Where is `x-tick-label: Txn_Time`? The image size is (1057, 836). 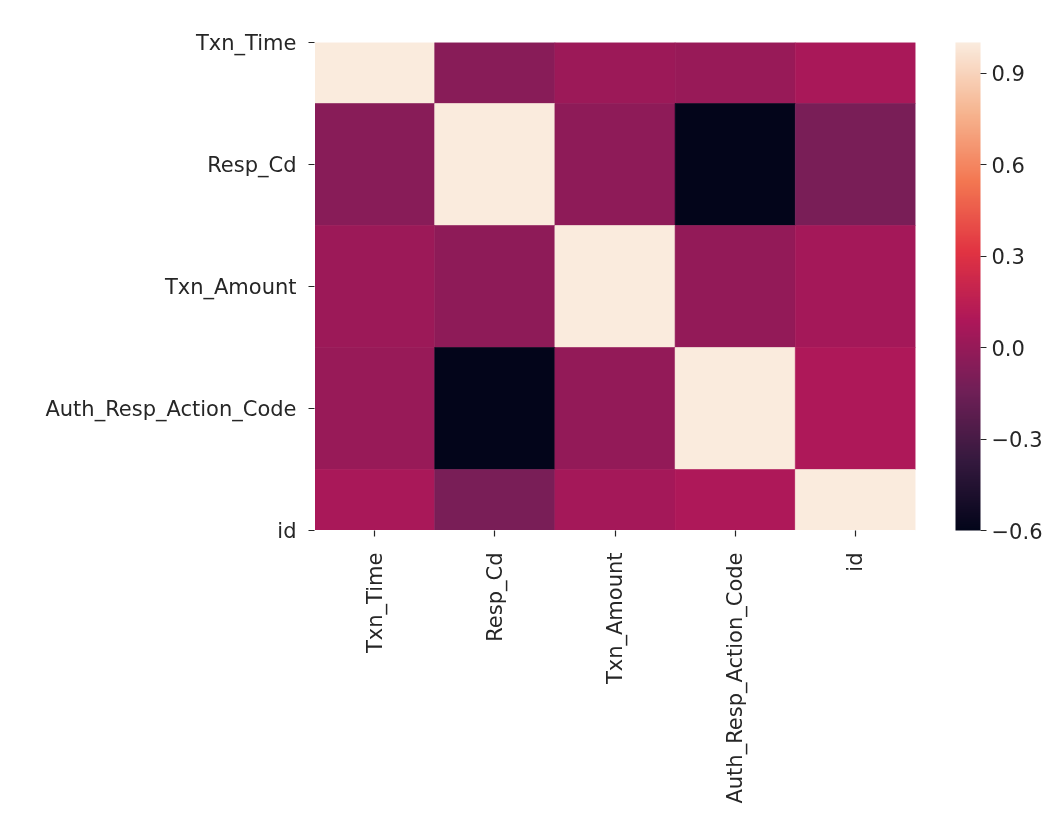 x-tick-label: Txn_Time is located at coordinates (375, 603).